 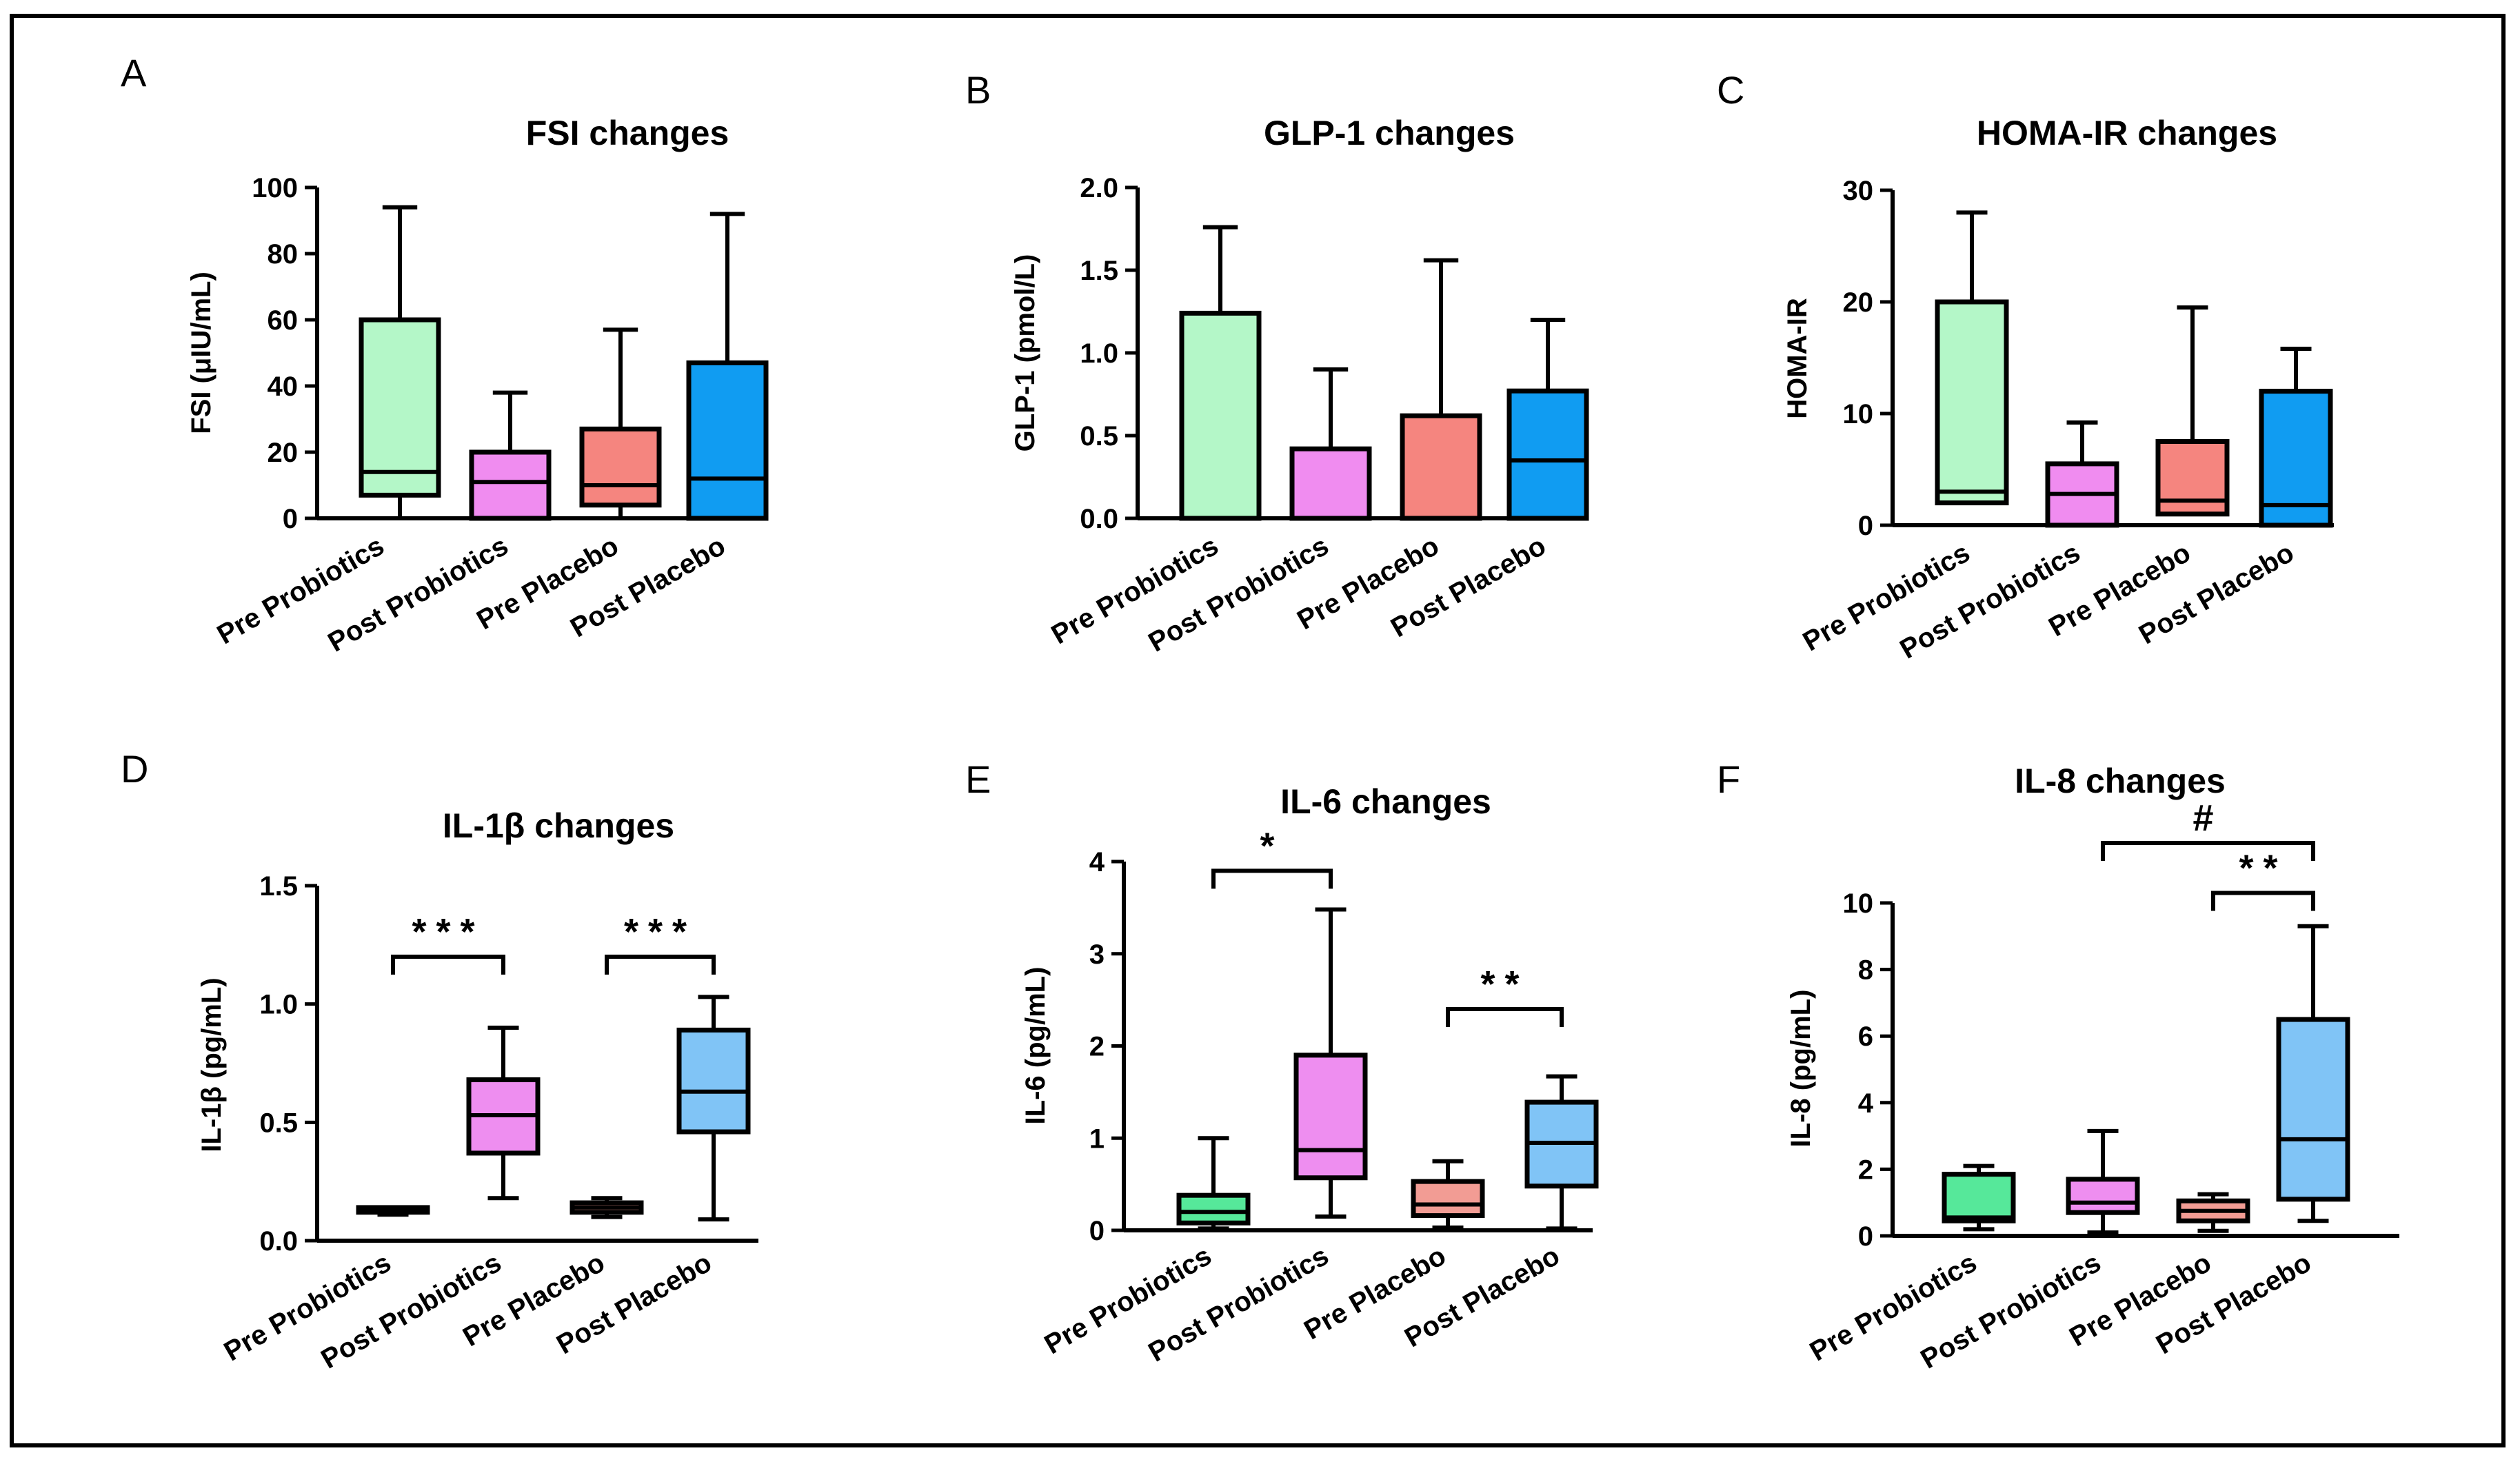 What do you see at coordinates (978, 779) in the screenshot?
I see `panel-letter: E` at bounding box center [978, 779].